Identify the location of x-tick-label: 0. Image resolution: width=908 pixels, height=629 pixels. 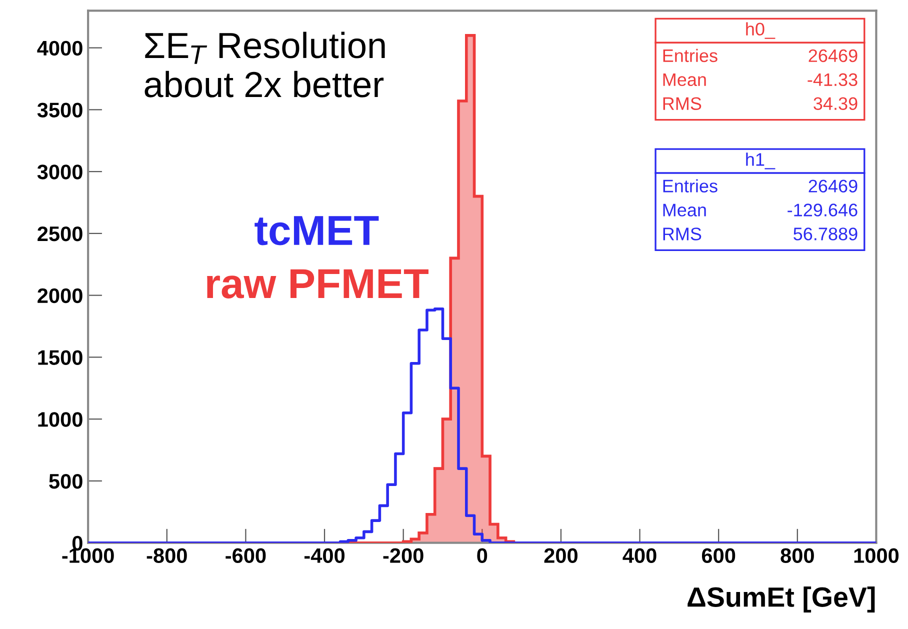
(482, 555).